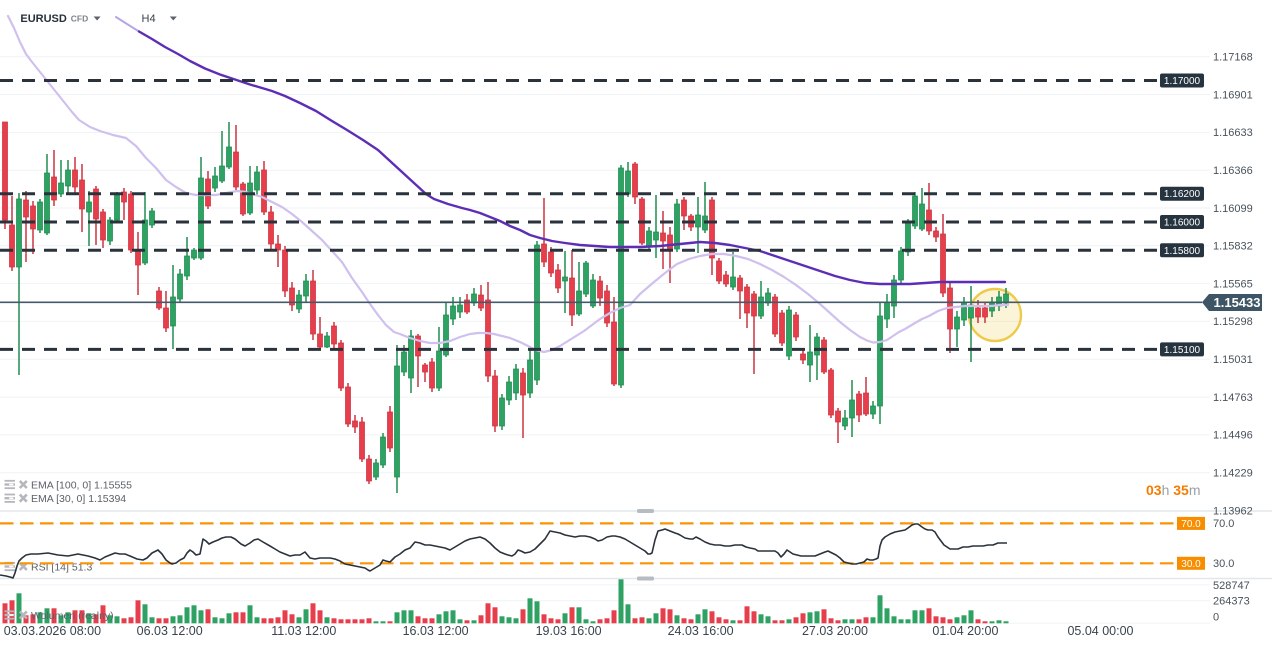  What do you see at coordinates (43, 19) in the screenshot?
I see `svg-text: EURUSD` at bounding box center [43, 19].